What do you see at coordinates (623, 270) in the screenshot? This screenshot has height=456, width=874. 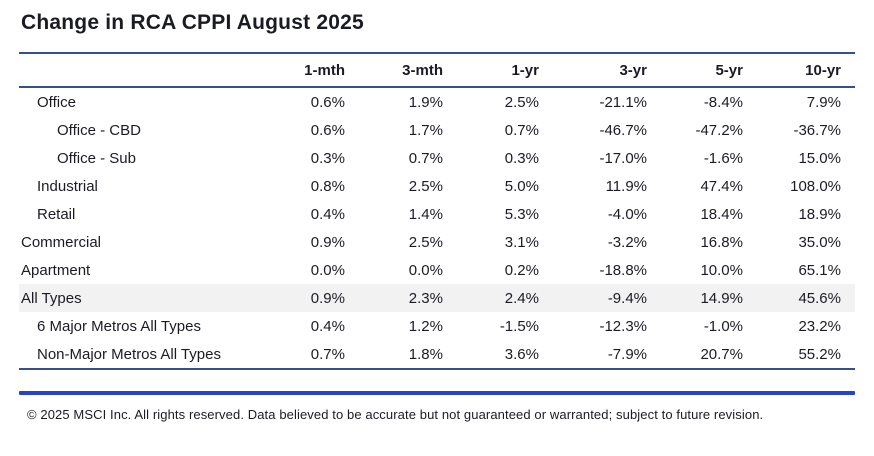 I see `value-cell: -18.8%` at bounding box center [623, 270].